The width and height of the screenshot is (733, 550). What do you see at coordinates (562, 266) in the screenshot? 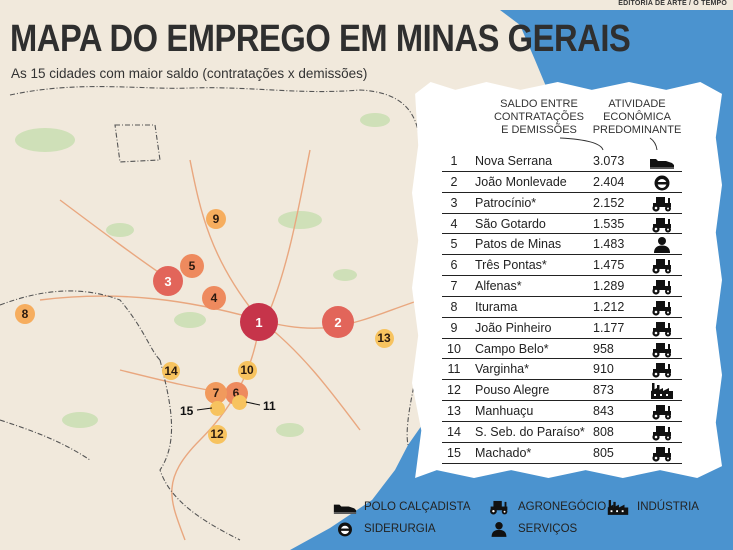
I see `table-row: 6 Três Pontas* 1.475` at bounding box center [562, 266].